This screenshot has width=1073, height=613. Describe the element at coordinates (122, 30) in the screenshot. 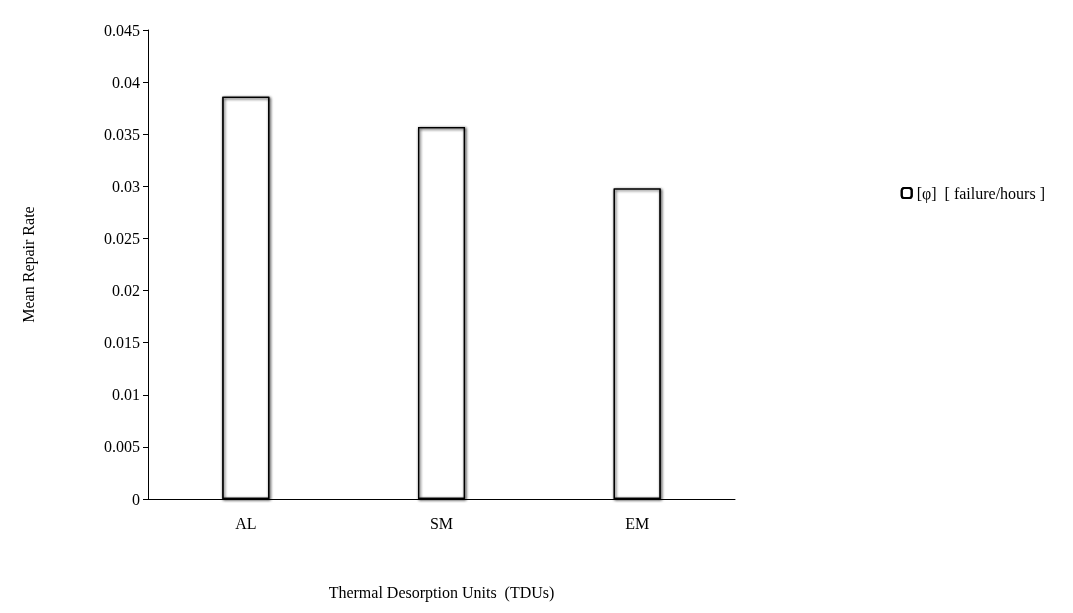

I see `y-tick-label: 0.045` at that location.